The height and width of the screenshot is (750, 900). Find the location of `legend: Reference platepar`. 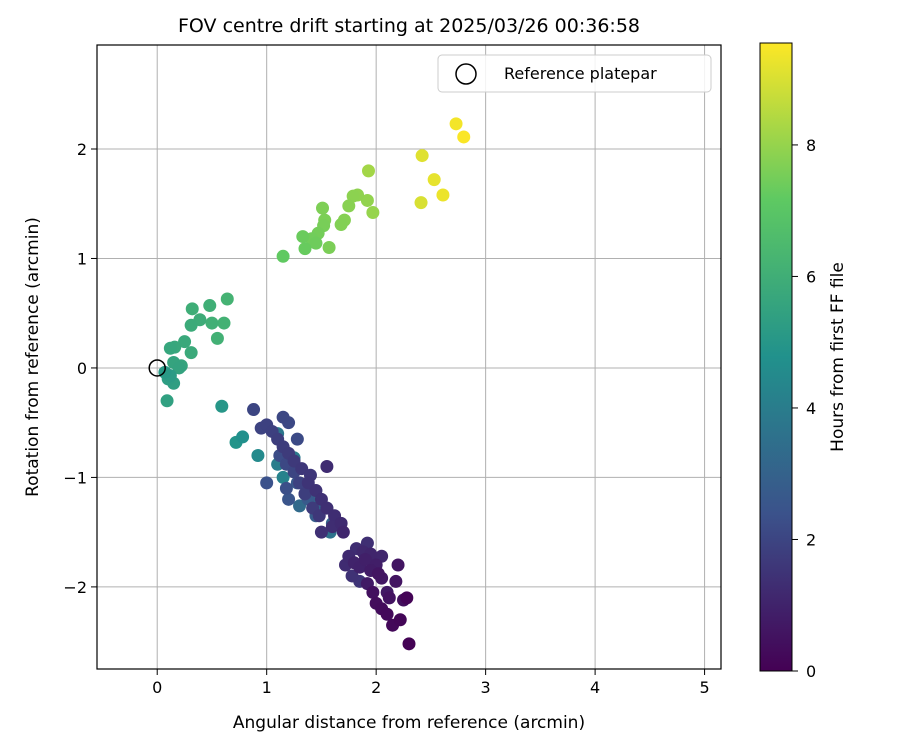

legend: Reference platepar is located at coordinates (574, 73).